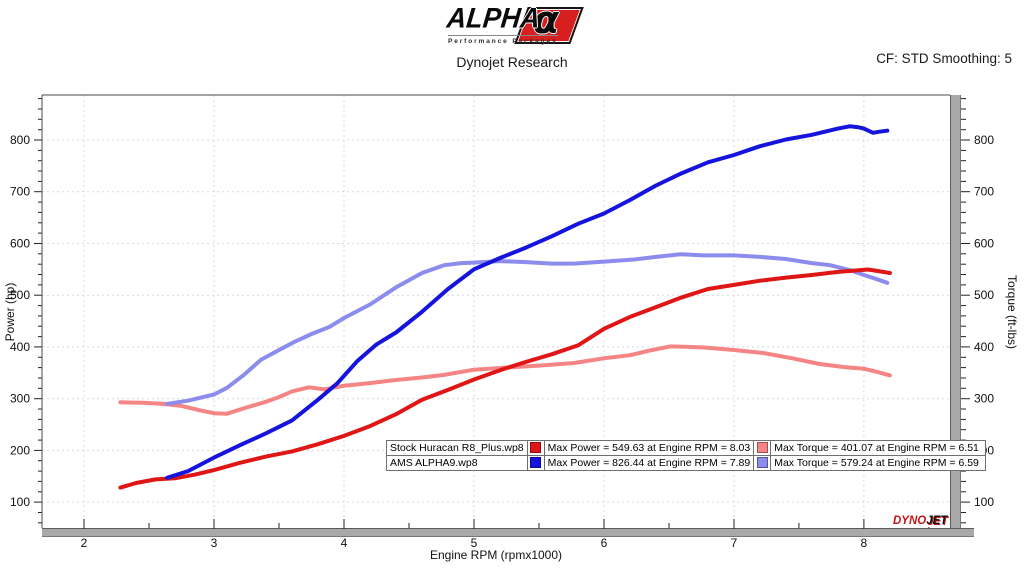  Describe the element at coordinates (474, 543) in the screenshot. I see `svg-text: 5` at that location.